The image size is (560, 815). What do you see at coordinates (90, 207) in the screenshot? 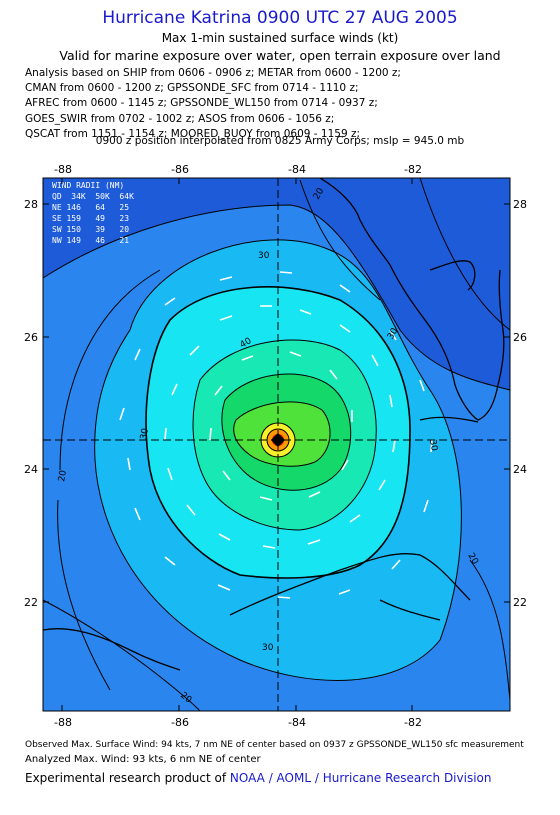
I see `wind-radii-row: NE 146 64 25` at bounding box center [90, 207].